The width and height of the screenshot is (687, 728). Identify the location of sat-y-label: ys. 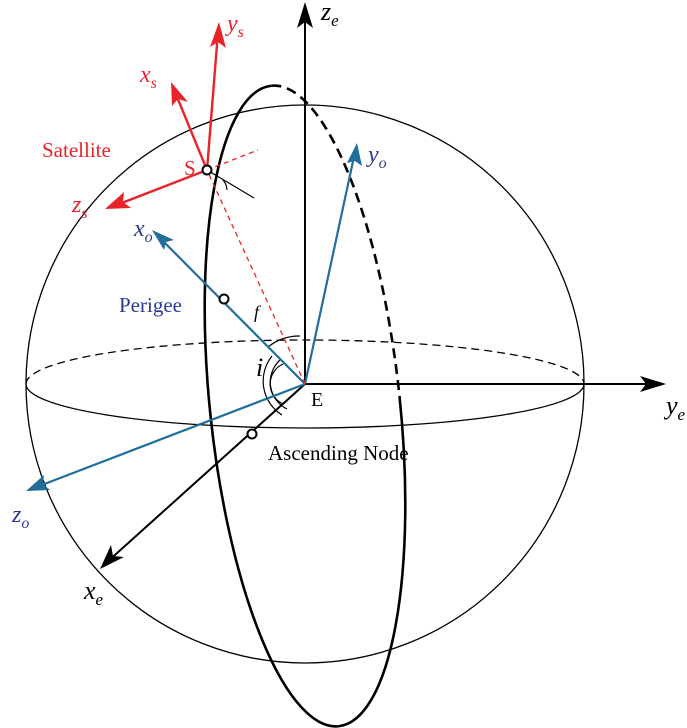
(234, 26).